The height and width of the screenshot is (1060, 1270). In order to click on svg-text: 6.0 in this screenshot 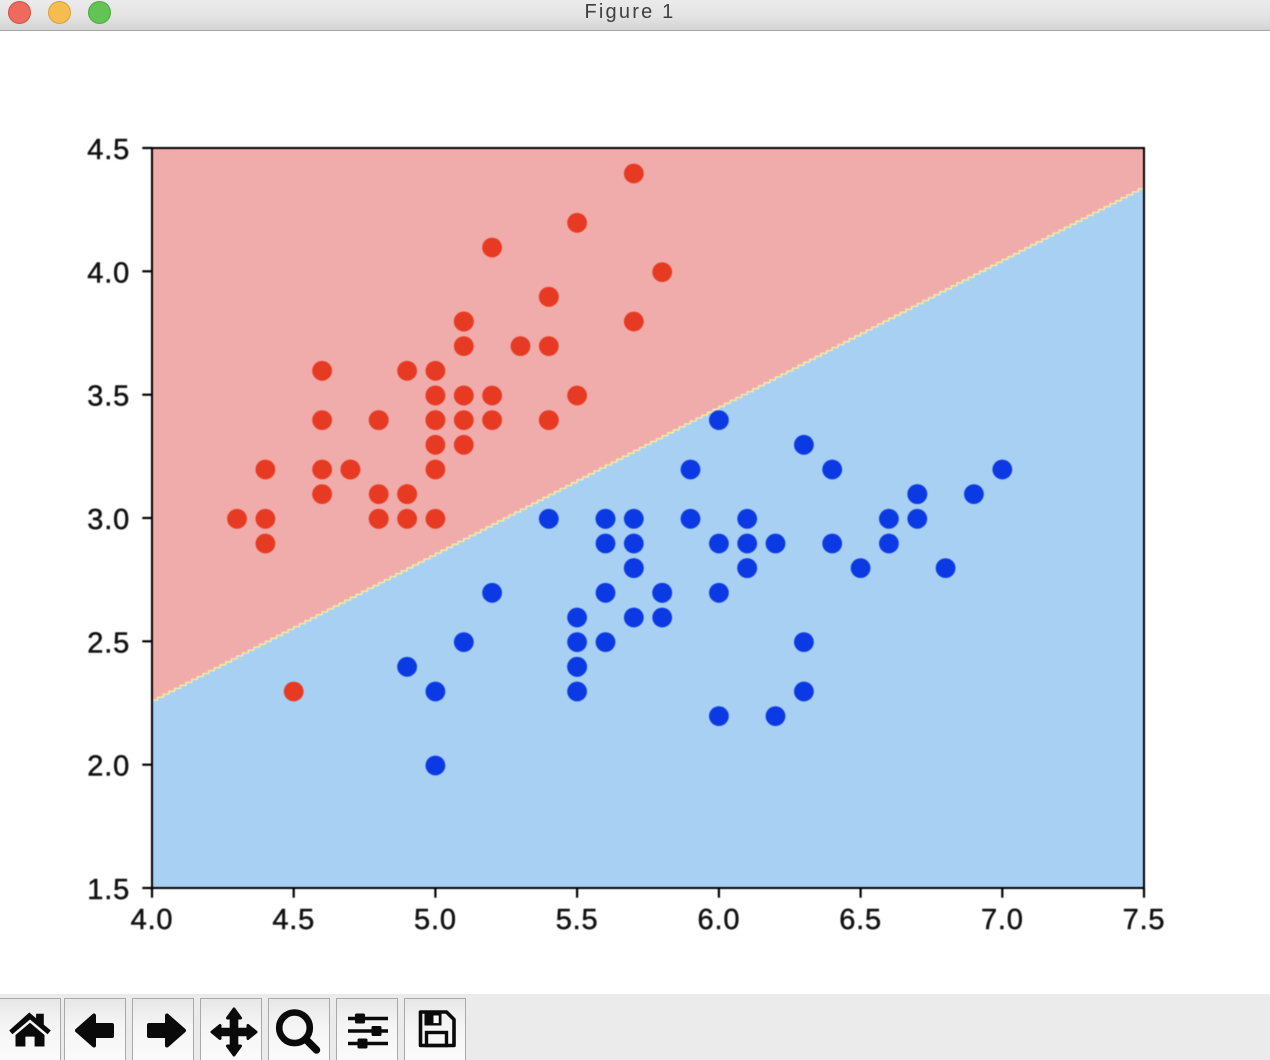, I will do `click(719, 920)`.